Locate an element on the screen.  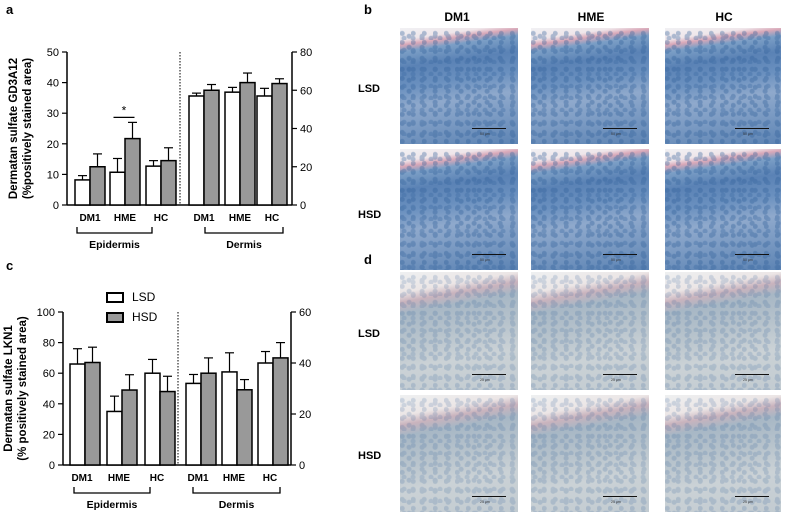
right-tick-label: 80 is located at coordinates (306, 53).